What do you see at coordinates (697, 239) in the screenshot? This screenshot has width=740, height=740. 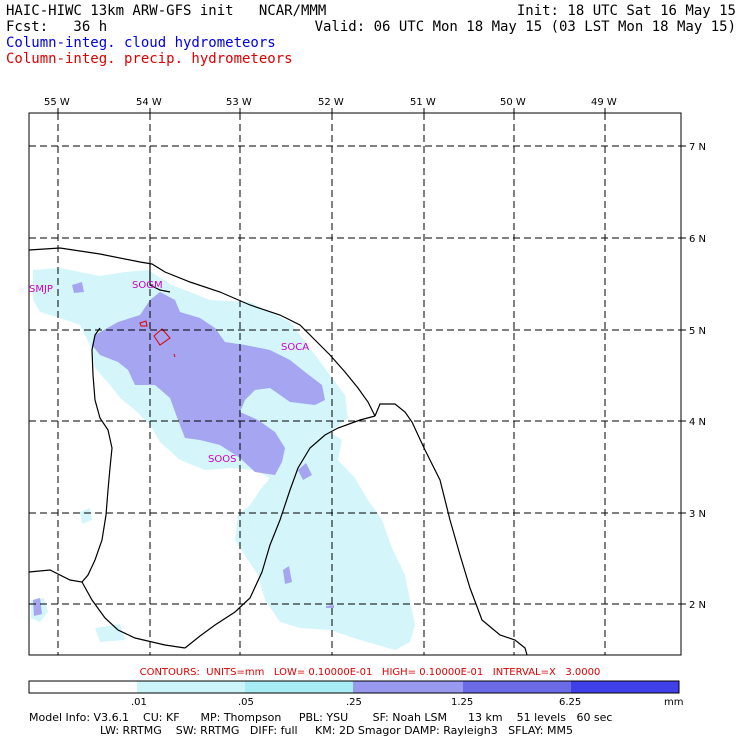 I see `lat-label-6n: 6 N` at bounding box center [697, 239].